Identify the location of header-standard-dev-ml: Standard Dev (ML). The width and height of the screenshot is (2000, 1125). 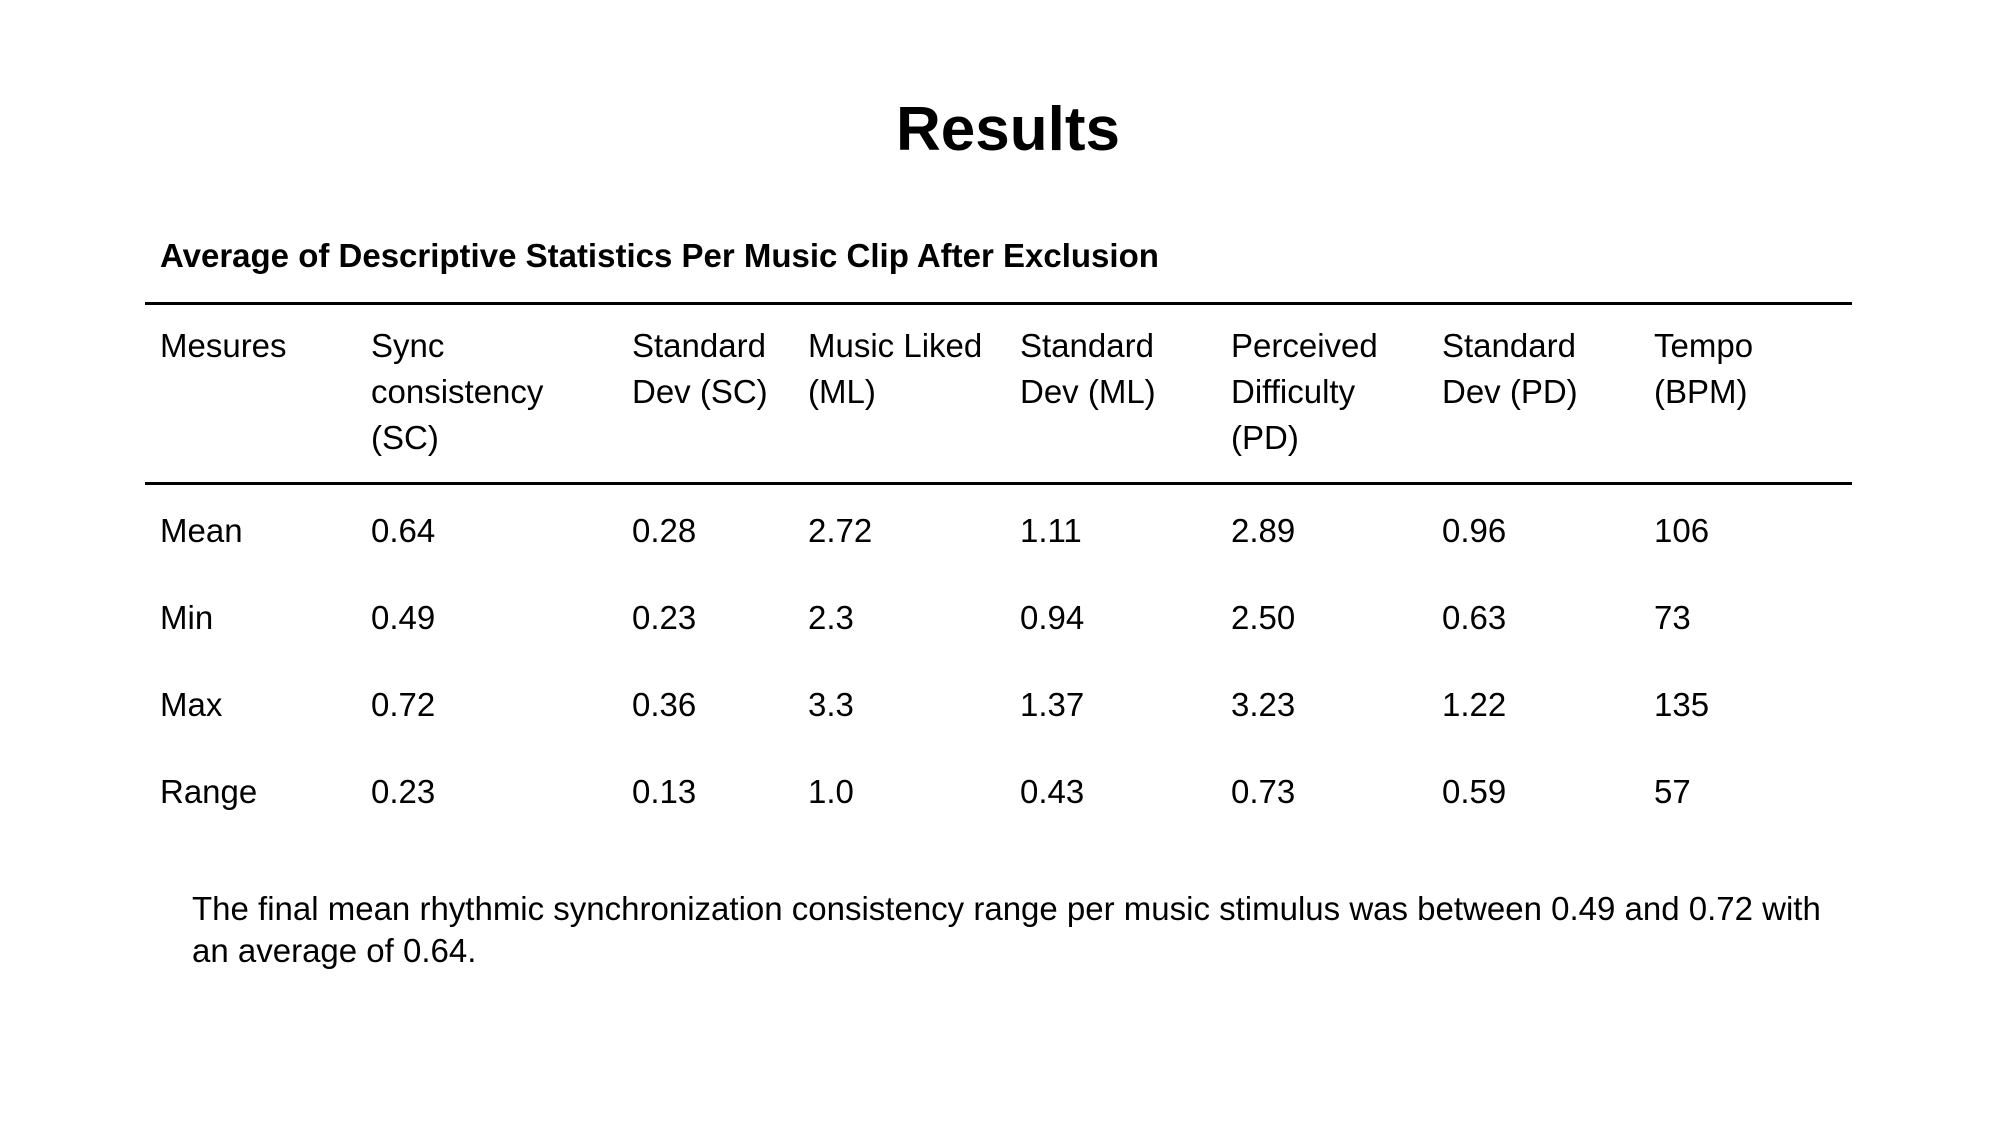
(1100, 369).